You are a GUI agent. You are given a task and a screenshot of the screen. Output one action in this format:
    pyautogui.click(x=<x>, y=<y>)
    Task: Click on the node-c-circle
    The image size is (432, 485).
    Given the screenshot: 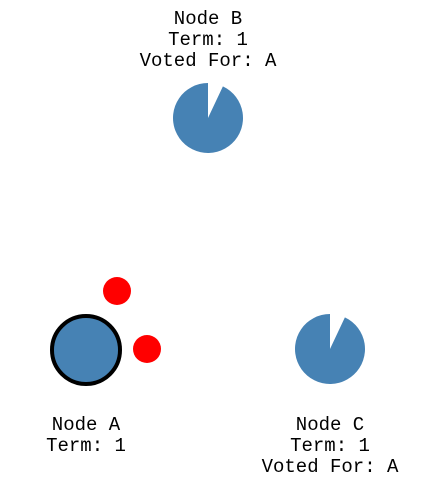 What is the action you would take?
    pyautogui.click(x=330, y=349)
    